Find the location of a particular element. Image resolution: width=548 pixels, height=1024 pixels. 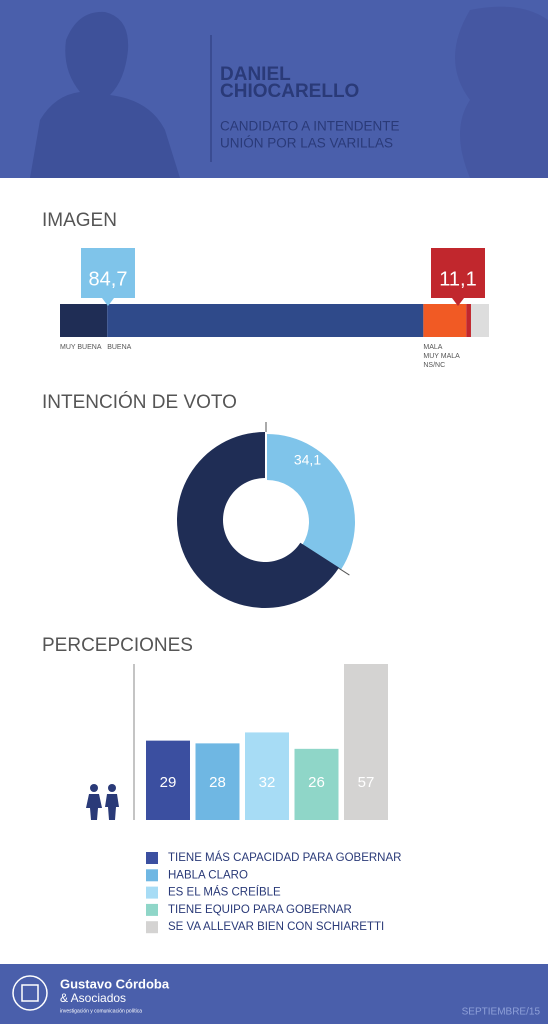

value-label: 28 is located at coordinates (217, 782).